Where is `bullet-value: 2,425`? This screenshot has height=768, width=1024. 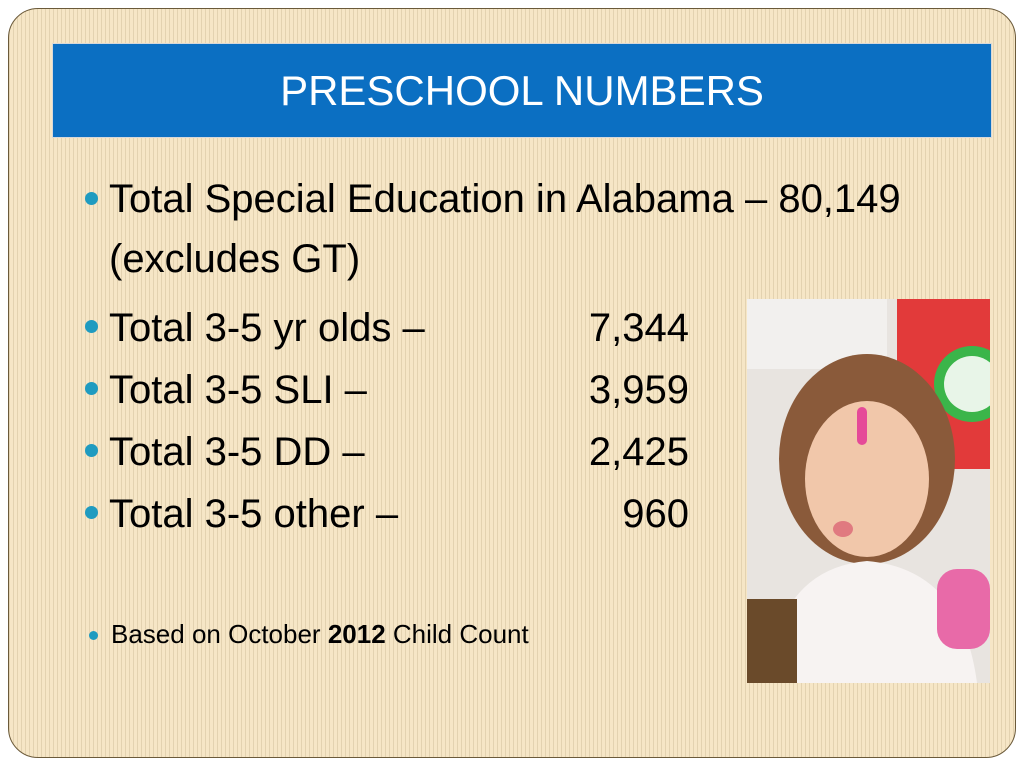 bullet-value: 2,425 is located at coordinates (638, 452).